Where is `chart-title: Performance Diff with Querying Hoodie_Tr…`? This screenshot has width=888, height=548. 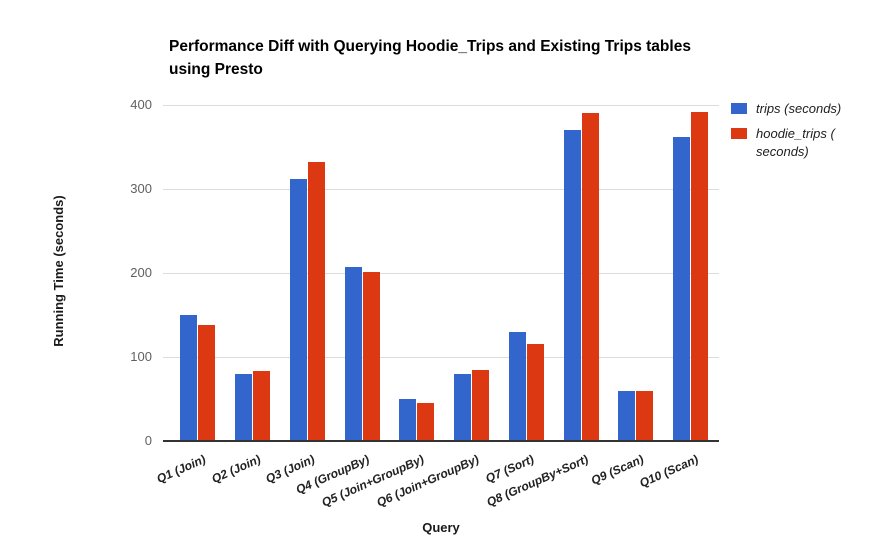
chart-title: Performance Diff with Querying Hoodie_Tr… is located at coordinates (469, 58).